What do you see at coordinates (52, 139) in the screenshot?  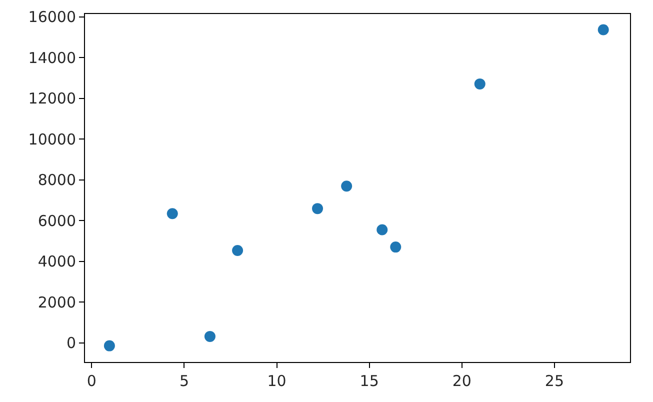 I see `y-tick-label: 10000` at bounding box center [52, 139].